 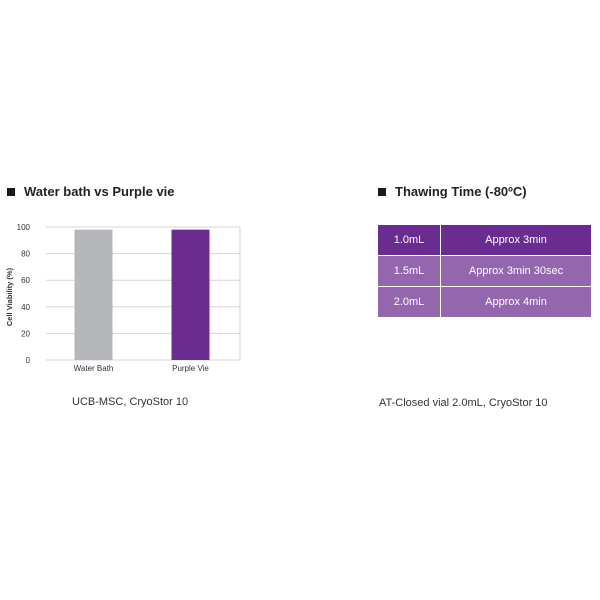 I want to click on y-tick-labels: 0 20 40 60 80 100, so click(x=24, y=294).